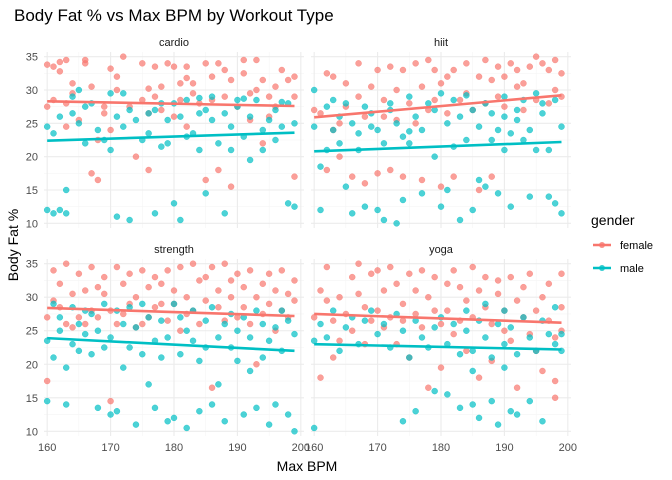 This screenshot has height=480, width=672. I want to click on x-tick-label: 200, so click(568, 448).